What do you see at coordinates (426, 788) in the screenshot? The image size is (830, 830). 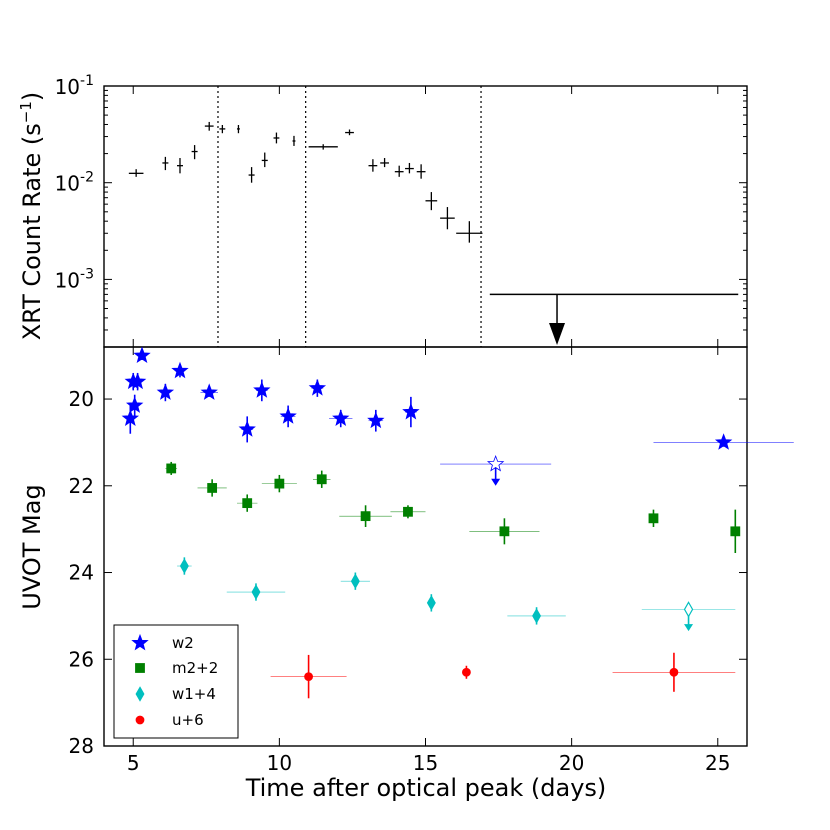 I see `x-axis-label: Time after optical peak (days)` at bounding box center [426, 788].